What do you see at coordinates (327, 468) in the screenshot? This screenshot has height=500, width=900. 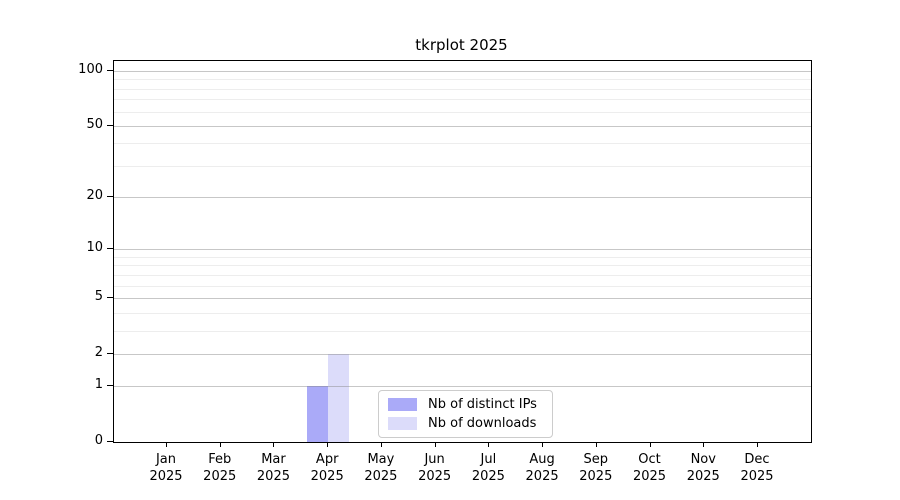 I see `x-tick-label: Apr 2025` at bounding box center [327, 468].